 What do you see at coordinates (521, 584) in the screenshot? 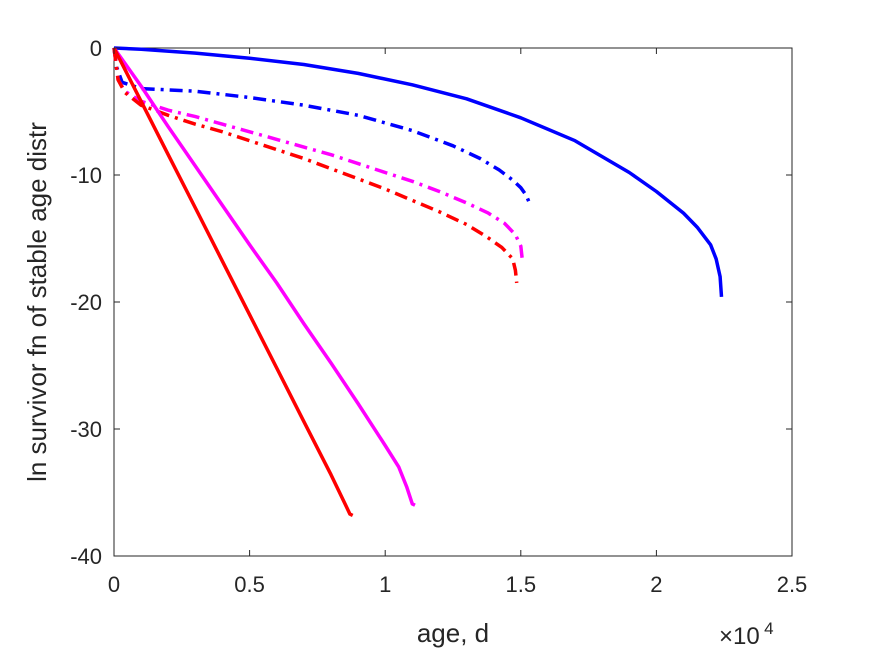
I see `x-tick-label: 1.5` at bounding box center [521, 584].